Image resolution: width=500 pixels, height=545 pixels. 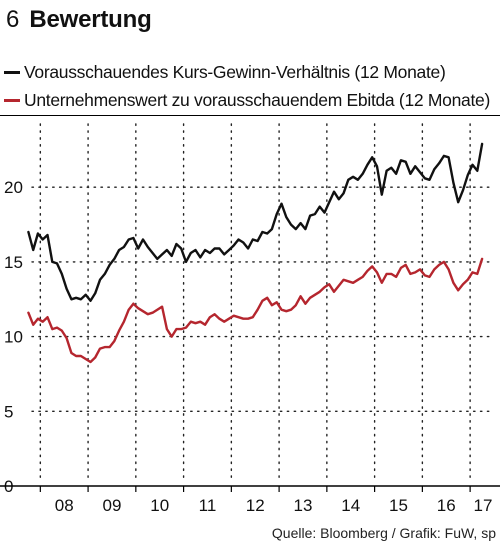 What do you see at coordinates (303, 505) in the screenshot?
I see `x-tick-label-13: 13` at bounding box center [303, 505].